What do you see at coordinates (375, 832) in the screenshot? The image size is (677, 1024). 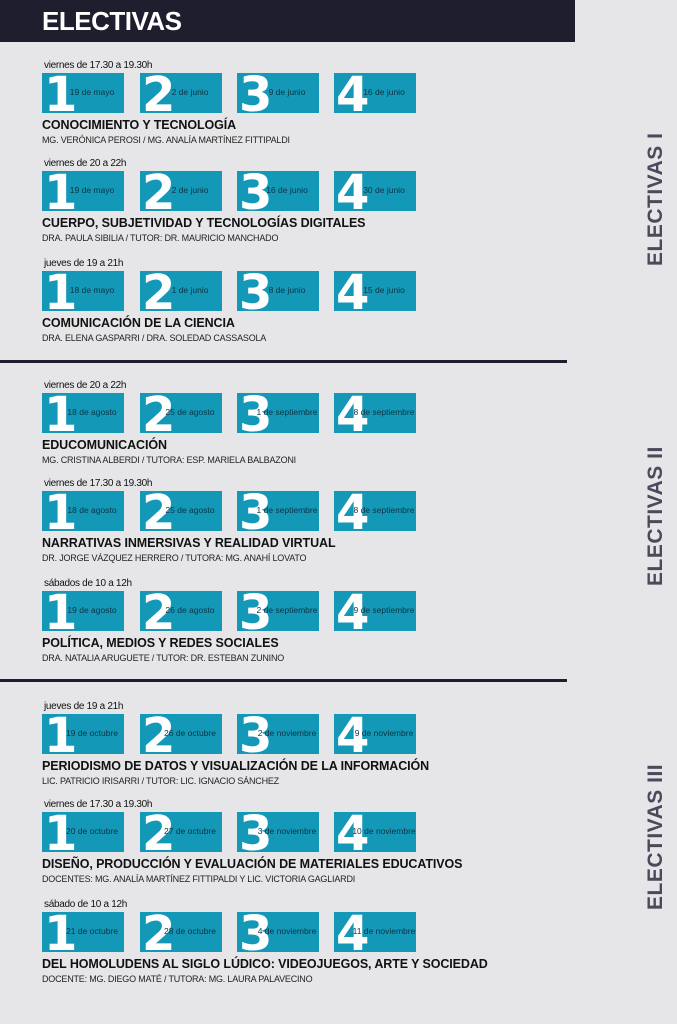 I see `session-box: 4 10 de noviembre` at bounding box center [375, 832].